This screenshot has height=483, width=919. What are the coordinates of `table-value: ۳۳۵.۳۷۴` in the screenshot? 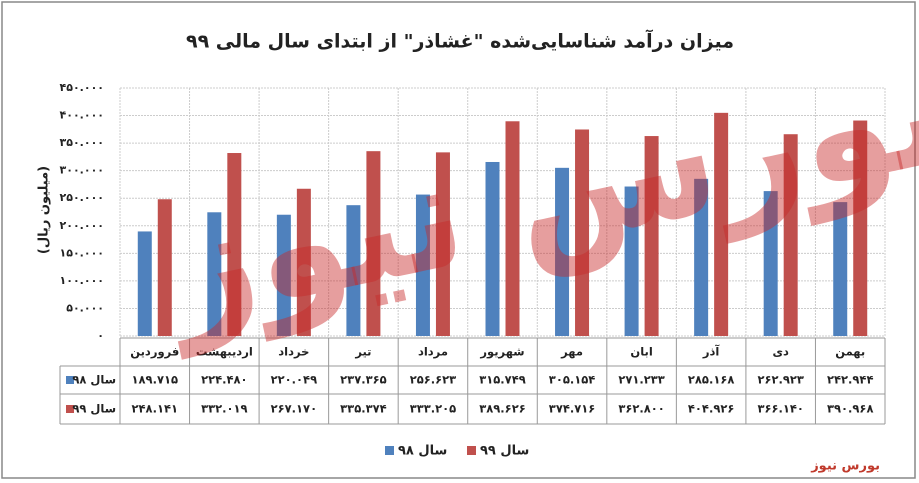 It's located at (363, 409).